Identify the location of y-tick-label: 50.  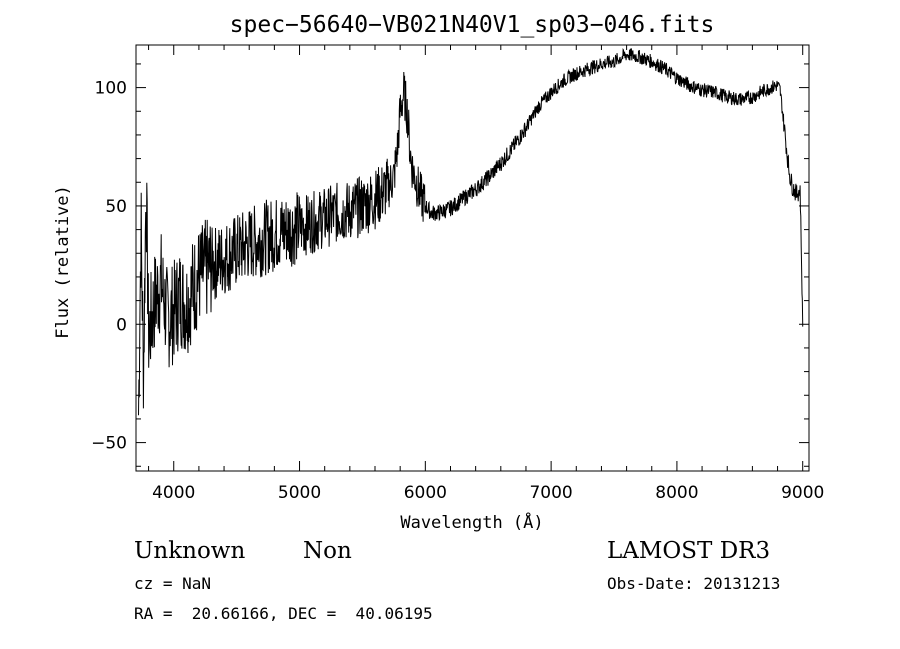
(116, 207).